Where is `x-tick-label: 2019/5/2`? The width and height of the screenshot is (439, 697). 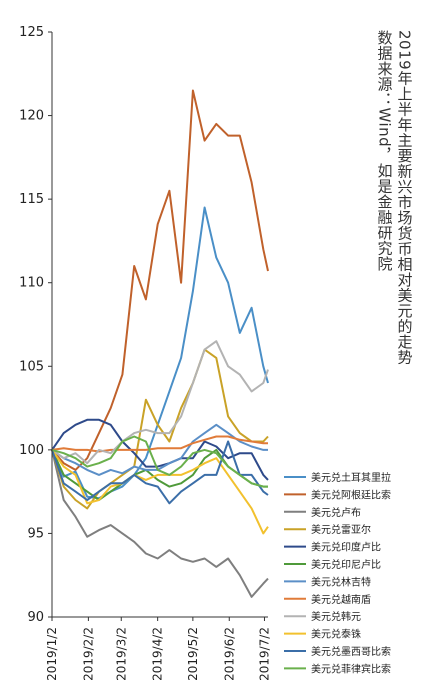 x-tick-label: 2019/5/2 is located at coordinates (193, 654).